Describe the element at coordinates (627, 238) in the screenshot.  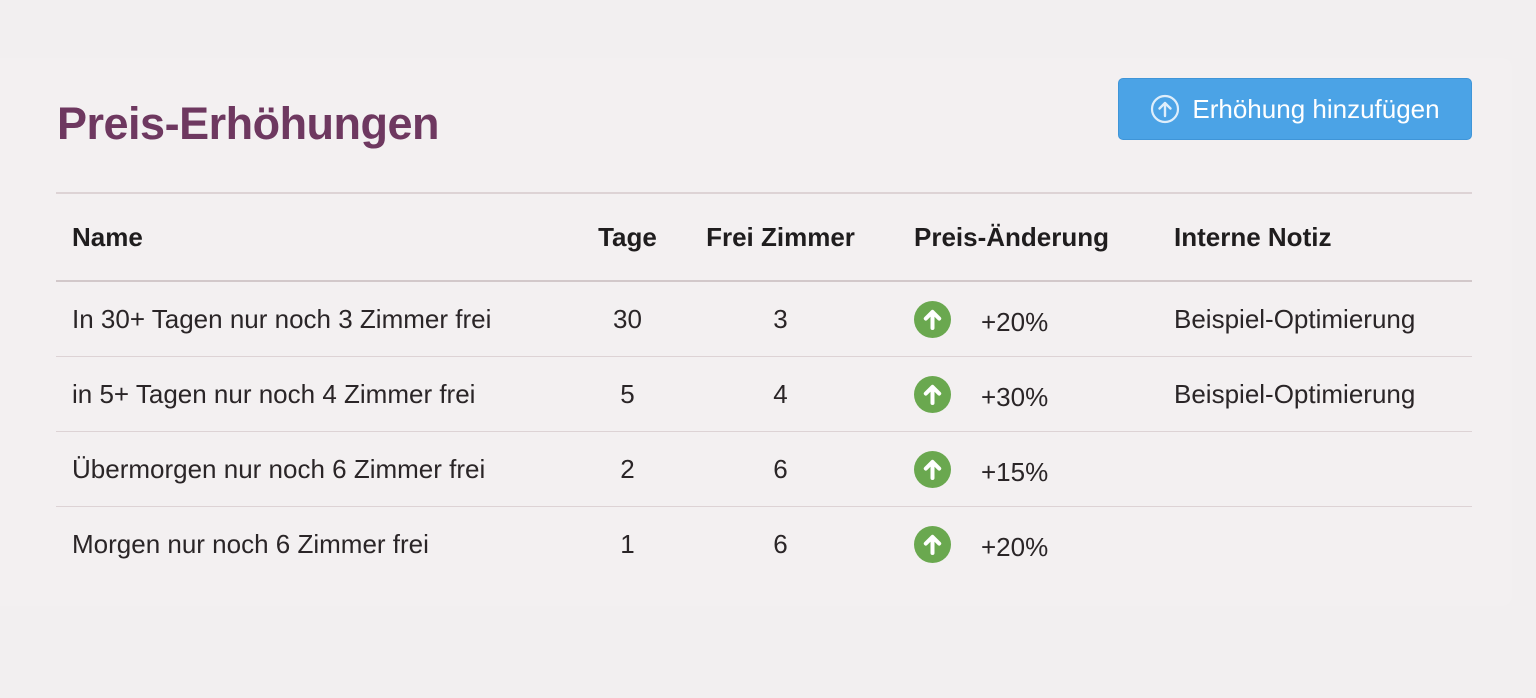
I see `column-header-days: Tage` at that location.